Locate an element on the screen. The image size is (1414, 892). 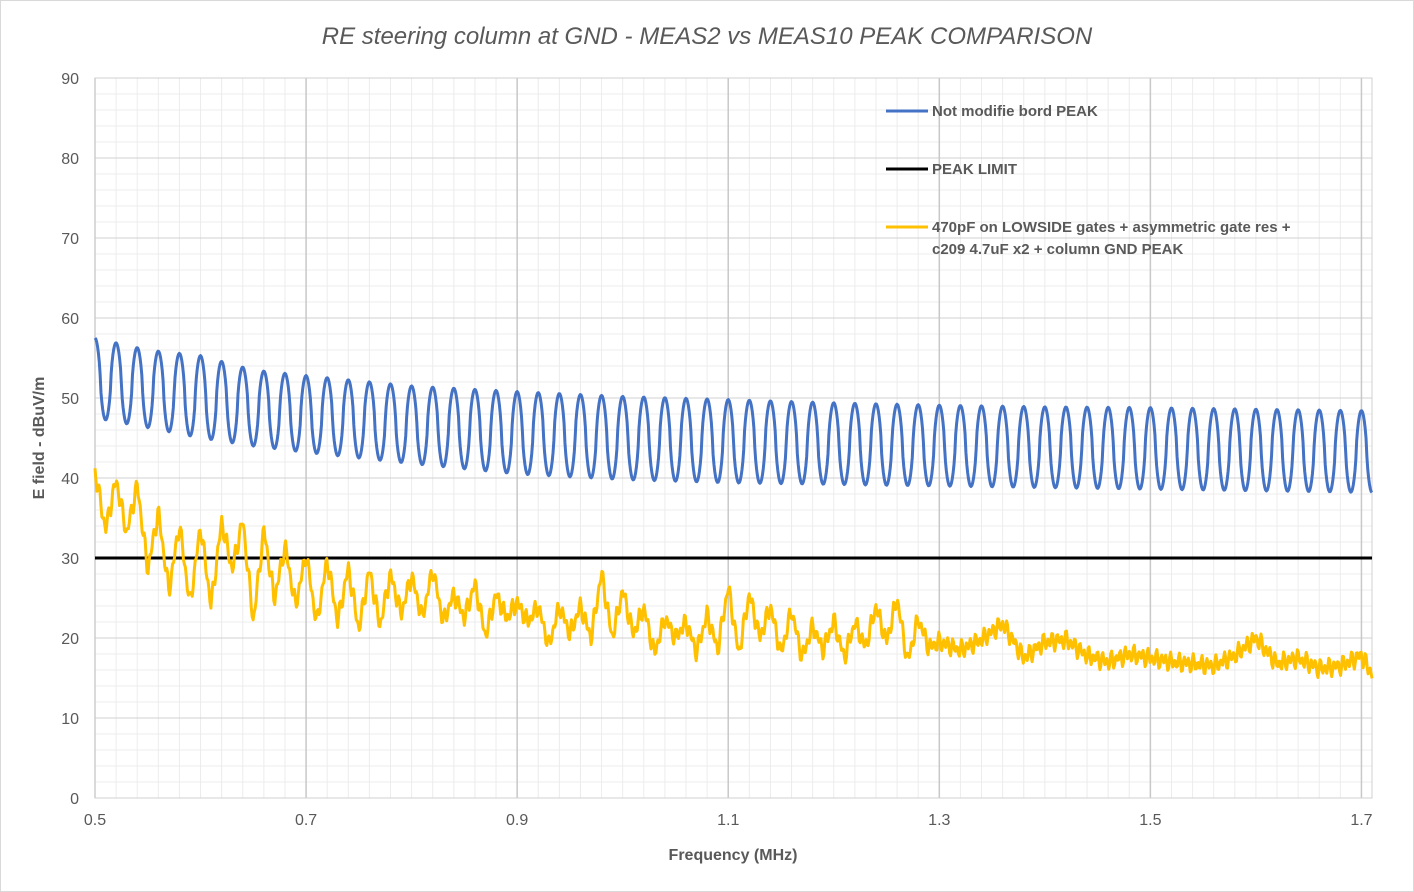
x-tick-label: 1.1 is located at coordinates (728, 820).